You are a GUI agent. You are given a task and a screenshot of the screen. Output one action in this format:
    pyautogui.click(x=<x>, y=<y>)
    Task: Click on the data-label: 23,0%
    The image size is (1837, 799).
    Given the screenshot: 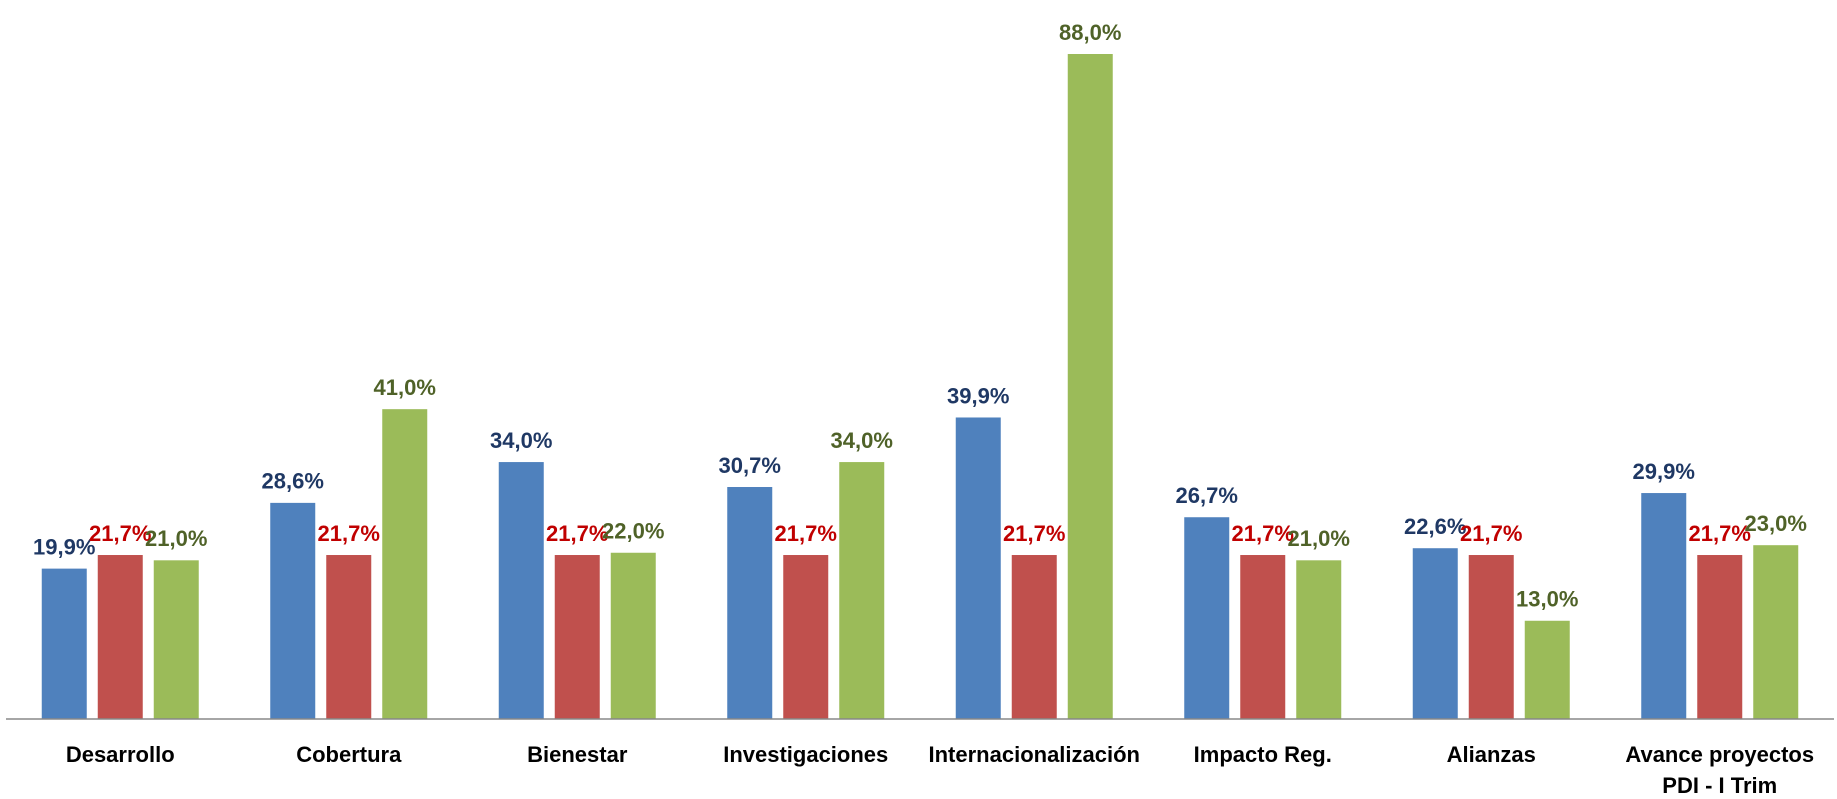 What is the action you would take?
    pyautogui.click(x=1776, y=523)
    